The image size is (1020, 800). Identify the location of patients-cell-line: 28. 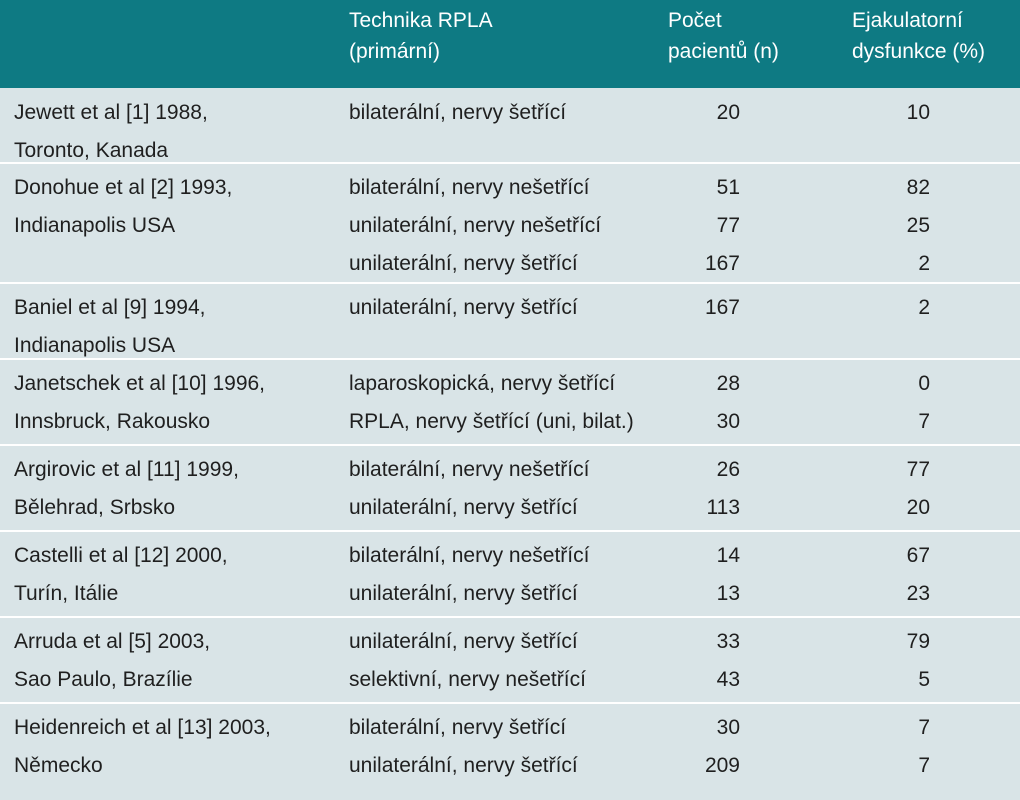
(728, 383).